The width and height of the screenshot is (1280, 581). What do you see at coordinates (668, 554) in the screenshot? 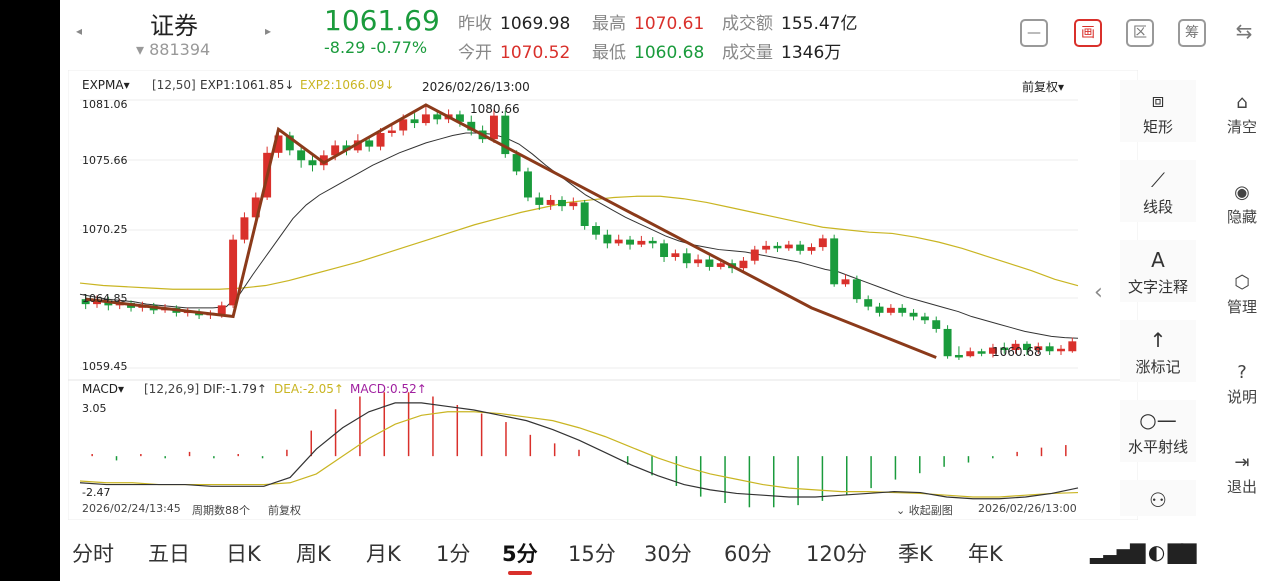
I see `tab-30min: 30分` at bounding box center [668, 554].